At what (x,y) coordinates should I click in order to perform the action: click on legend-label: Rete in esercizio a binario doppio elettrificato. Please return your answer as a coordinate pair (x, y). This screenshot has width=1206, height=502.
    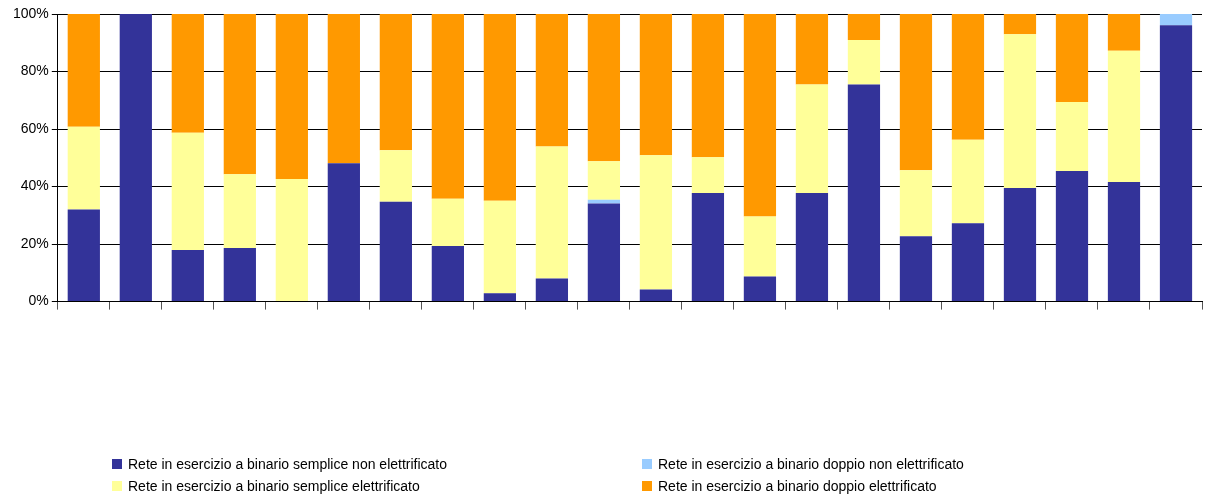
    Looking at the image, I should click on (797, 486).